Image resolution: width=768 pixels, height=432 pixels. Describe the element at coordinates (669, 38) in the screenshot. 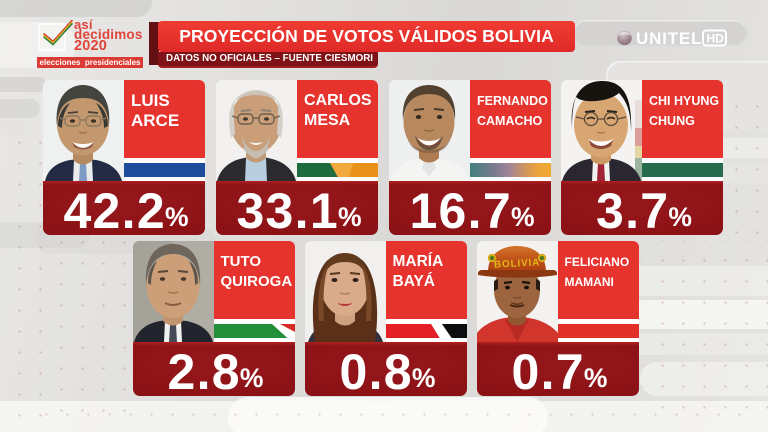

I see `svg-text: UNITEL` at that location.